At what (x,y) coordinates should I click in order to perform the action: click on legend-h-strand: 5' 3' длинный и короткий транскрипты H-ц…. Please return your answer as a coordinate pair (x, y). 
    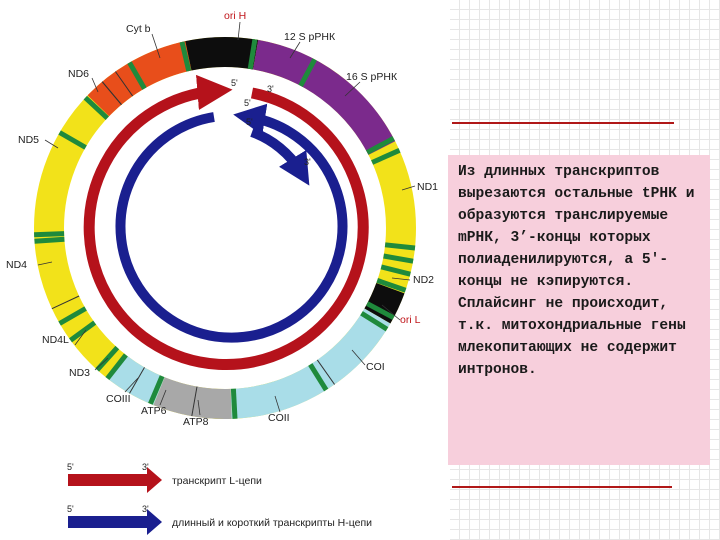
    Looking at the image, I should click on (219, 519).